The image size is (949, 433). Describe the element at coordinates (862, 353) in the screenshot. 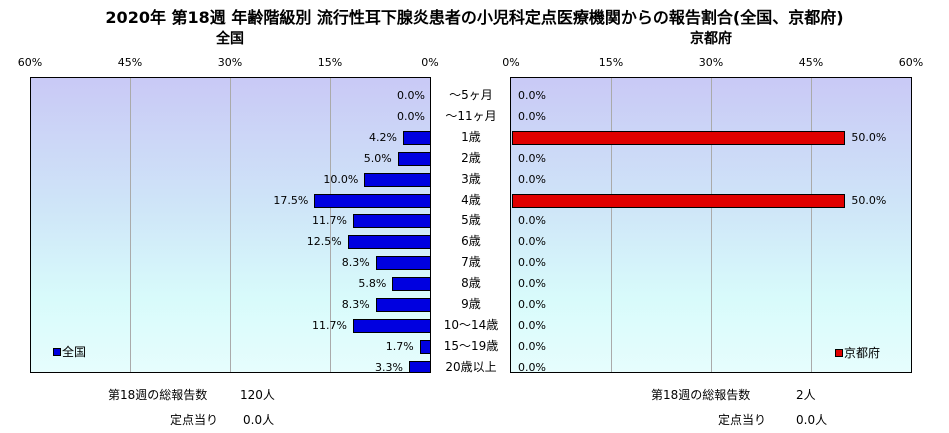

I see `legend-label-kyoto: 京都府` at that location.